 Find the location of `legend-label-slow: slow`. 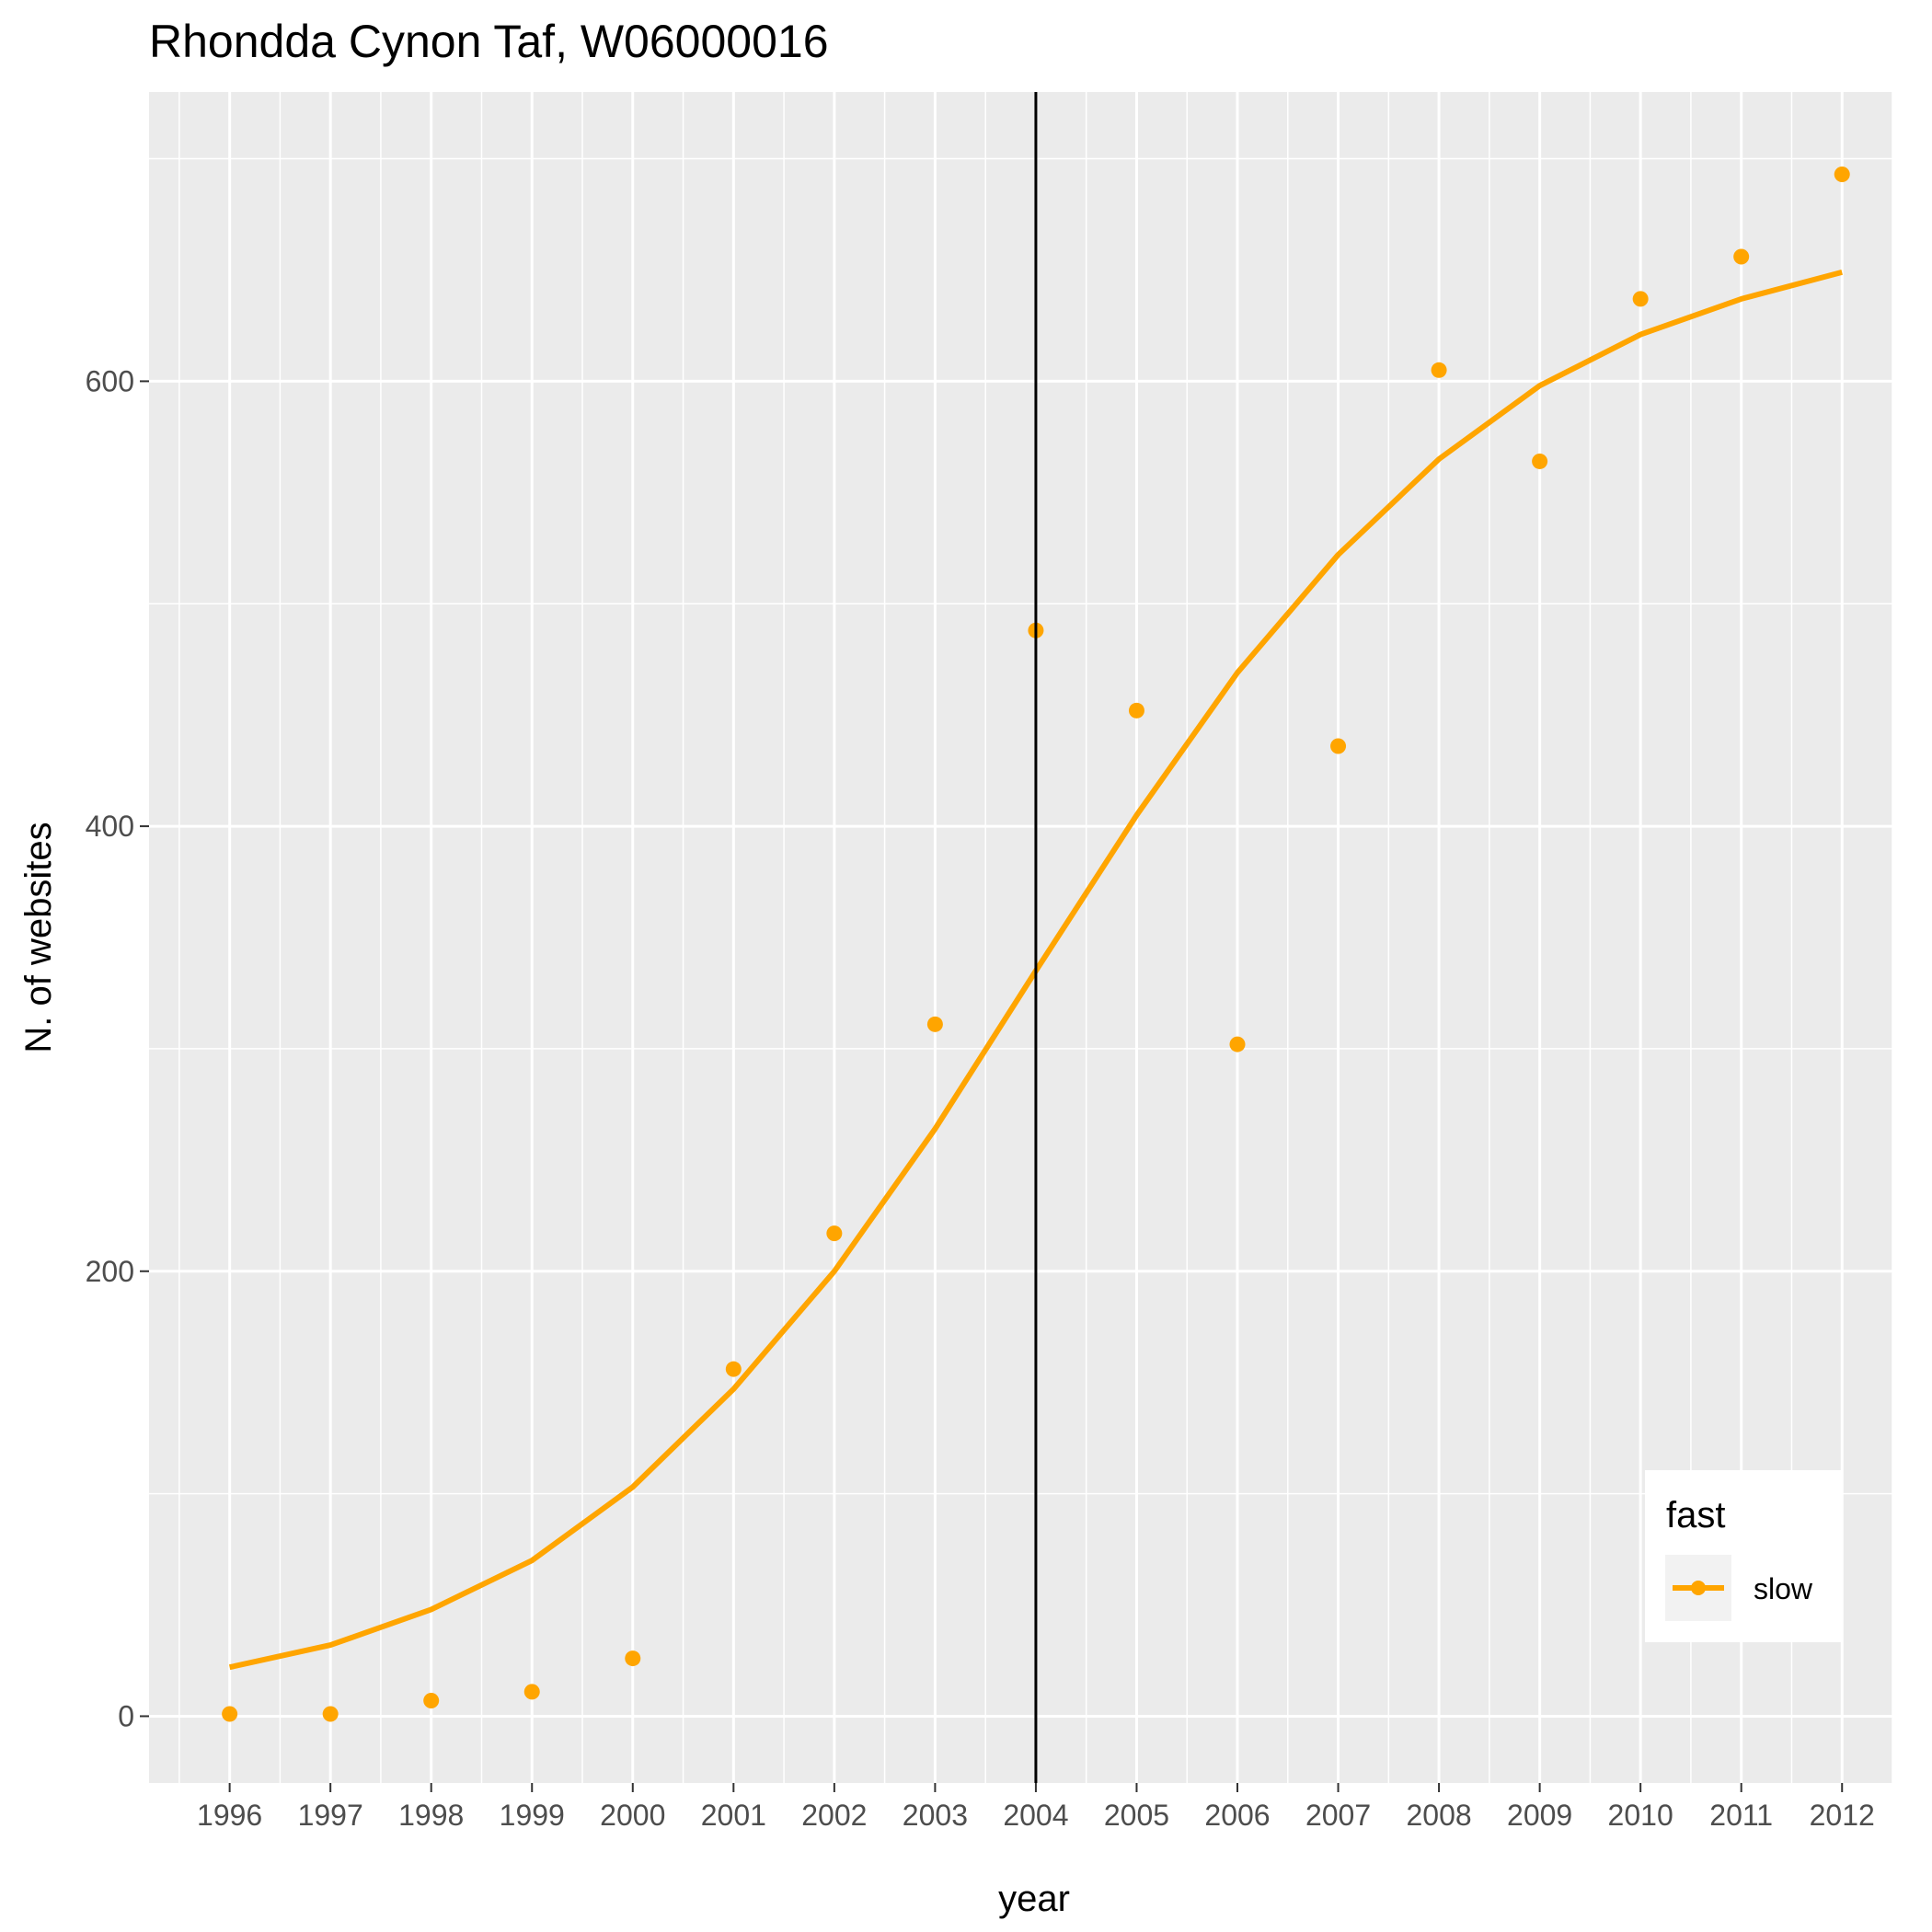

legend-label-slow: slow is located at coordinates (1783, 1588).